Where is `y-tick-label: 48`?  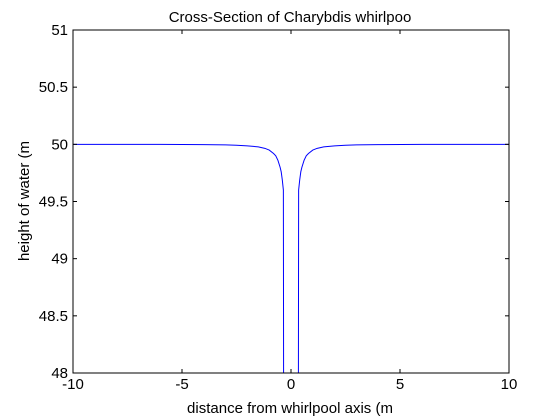 y-tick-label: 48 is located at coordinates (59, 373).